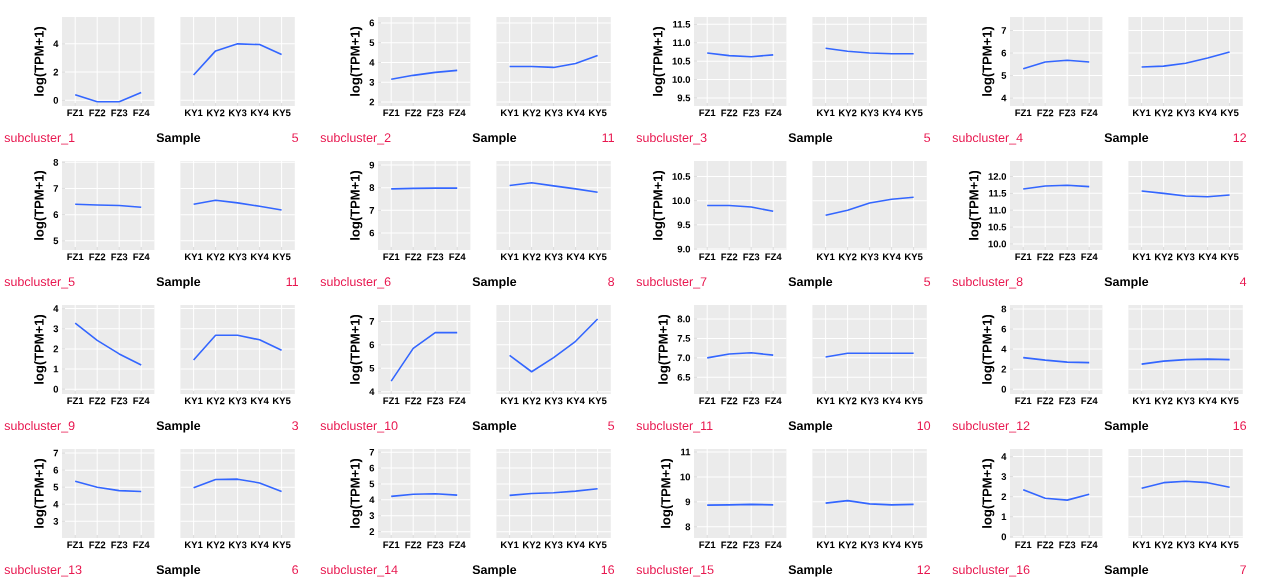 This screenshot has width=1263, height=580. Describe the element at coordinates (684, 249) in the screenshot. I see `y-tick-label: 9.0` at that location.